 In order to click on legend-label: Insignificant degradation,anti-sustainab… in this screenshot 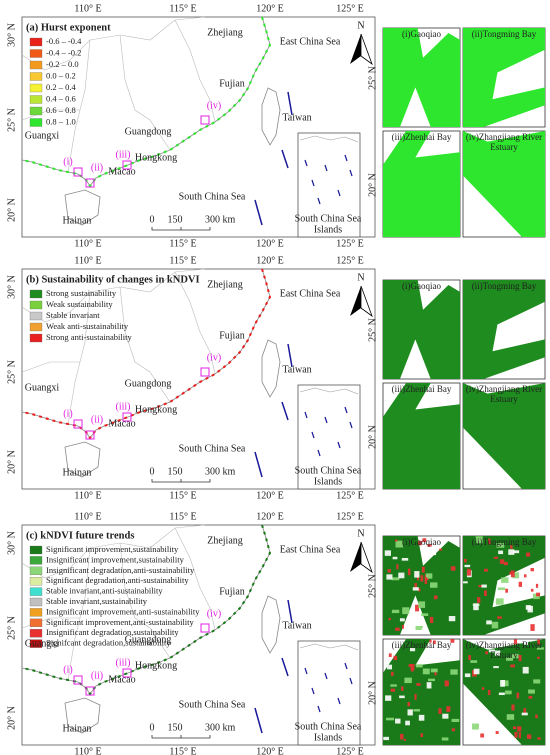, I will do `click(120, 570)`.